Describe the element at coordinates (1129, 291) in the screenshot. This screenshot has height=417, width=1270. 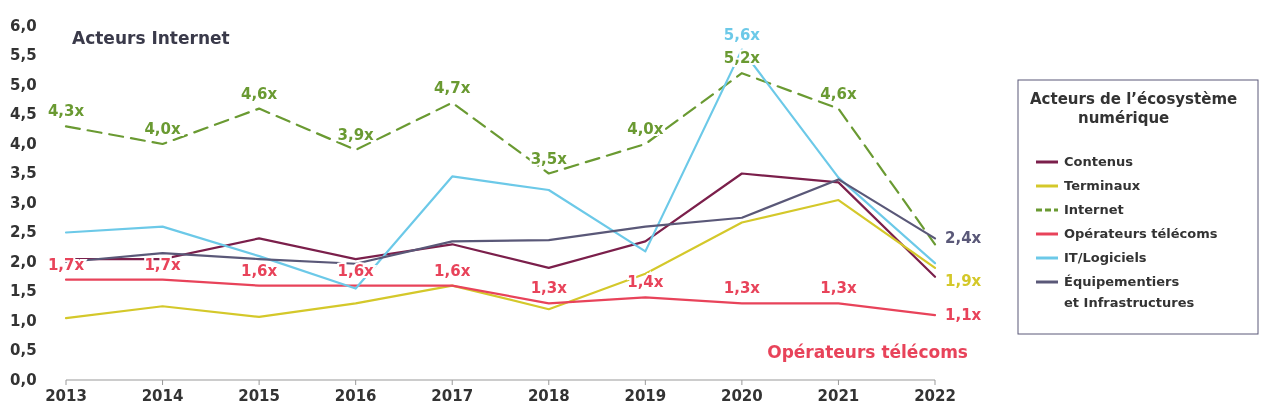
I see `legend-label: Équipementiers et Infrastructures` at that location.